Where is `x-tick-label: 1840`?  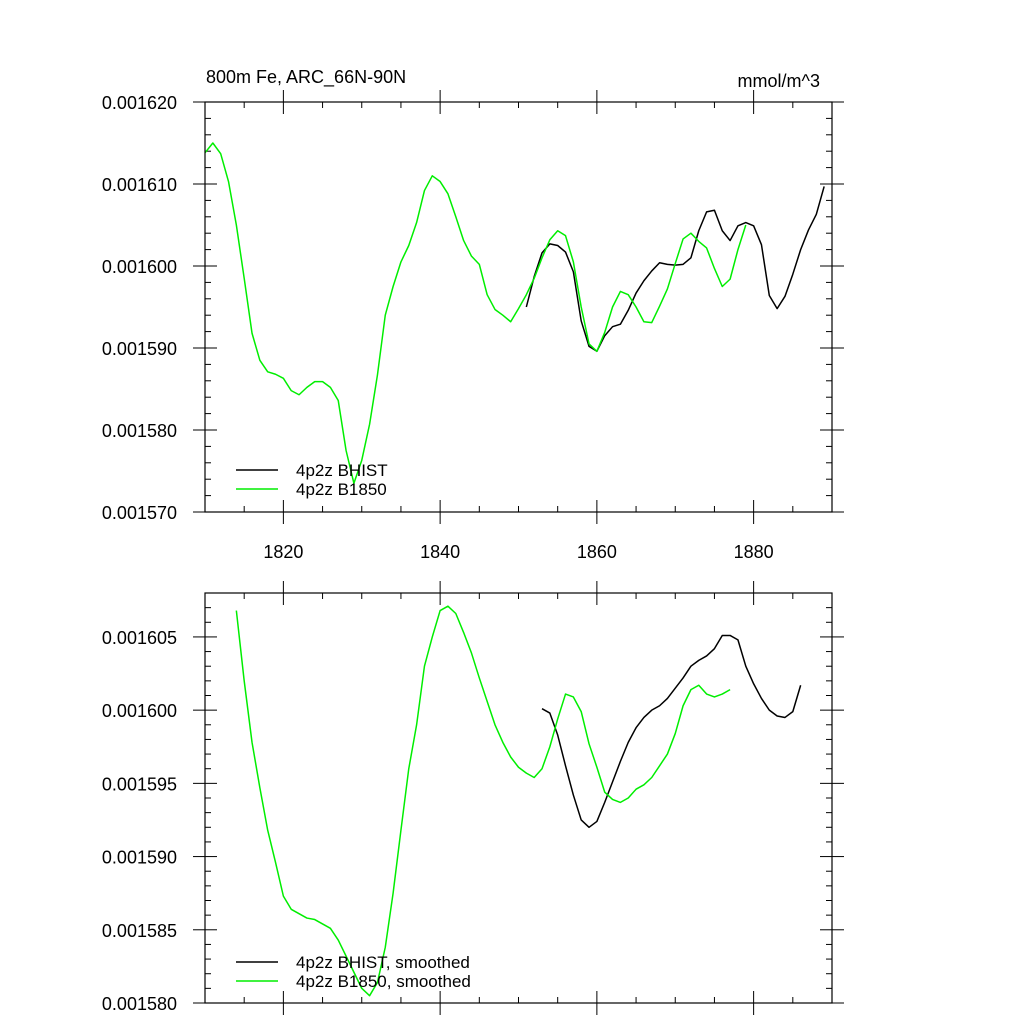
x-tick-label: 1840 is located at coordinates (440, 552).